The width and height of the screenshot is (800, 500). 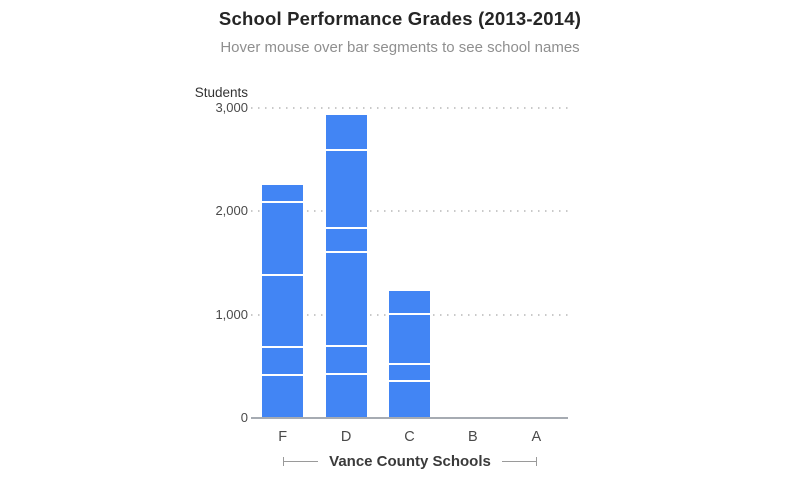 I want to click on bracket-left-line, so click(x=301, y=461).